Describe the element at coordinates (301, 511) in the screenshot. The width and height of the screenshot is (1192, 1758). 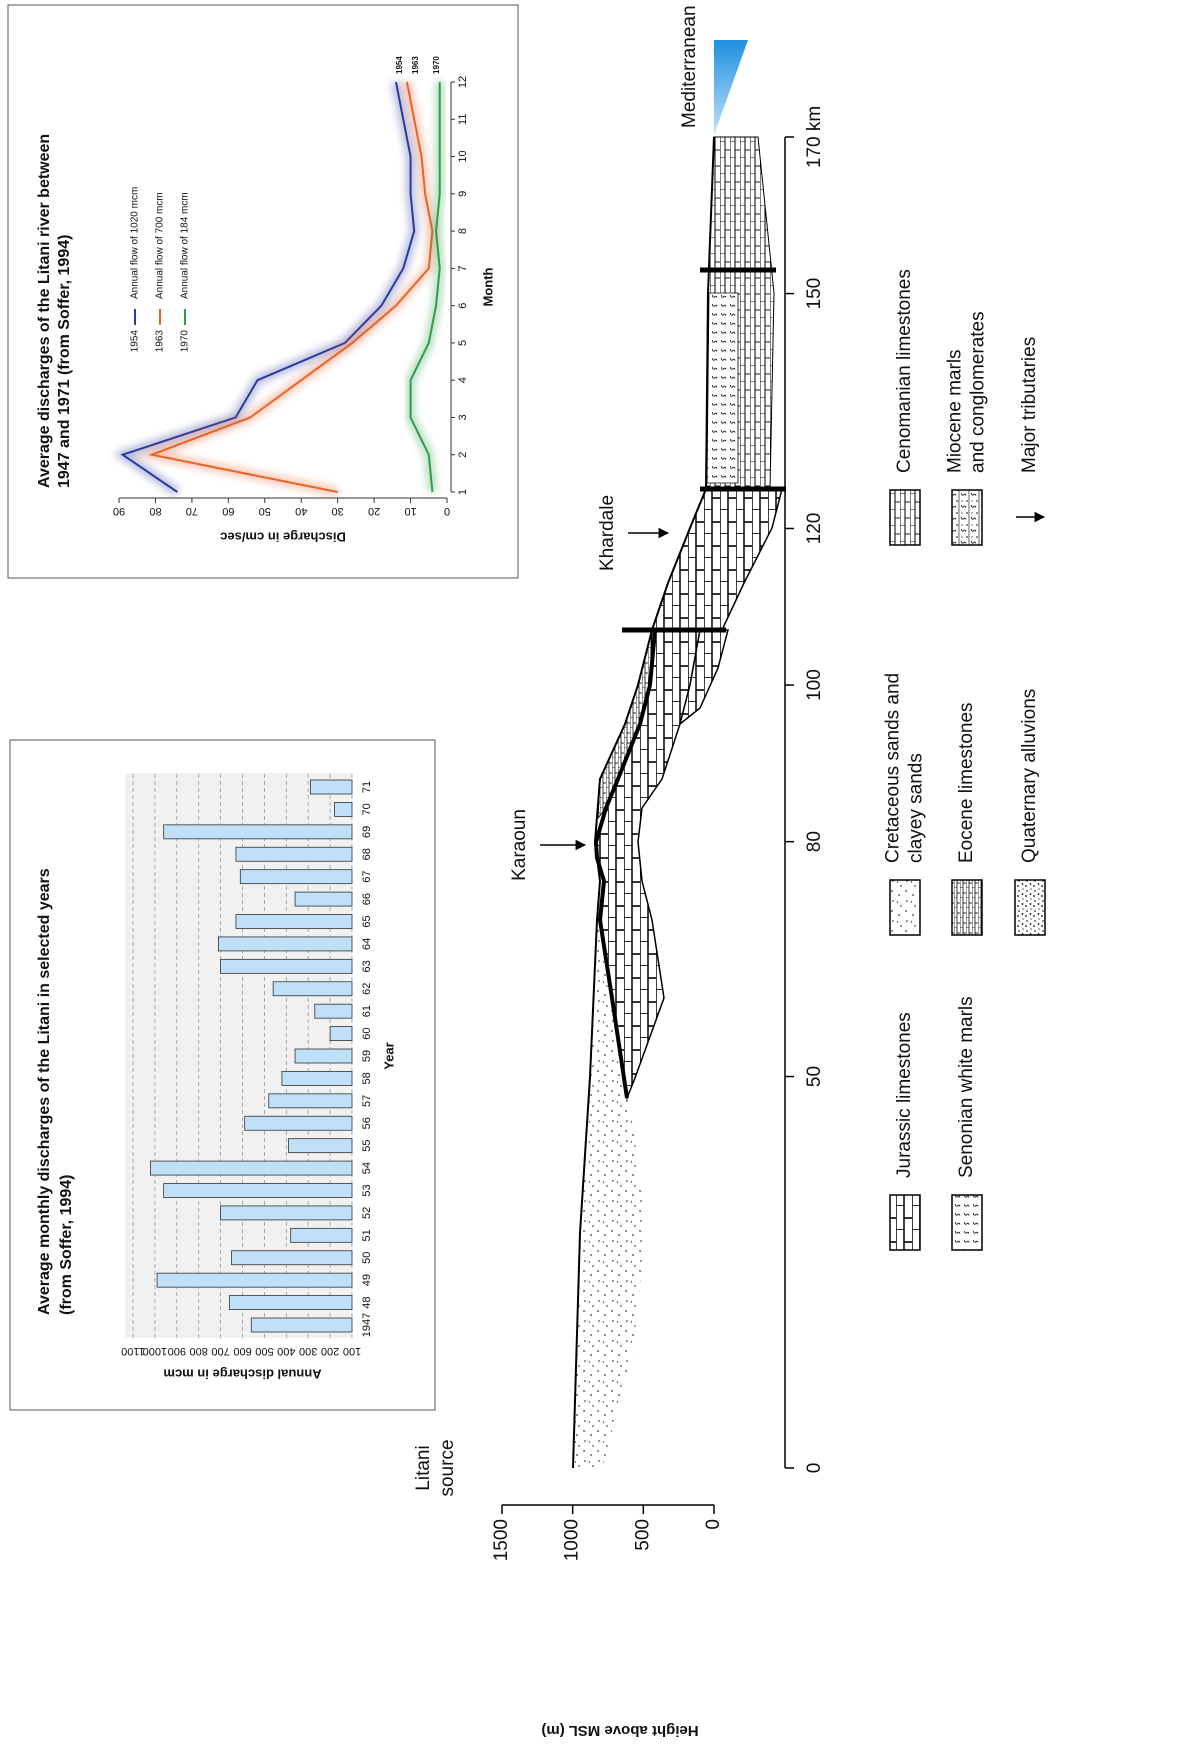
I see `y-tick-label: 40` at that location.